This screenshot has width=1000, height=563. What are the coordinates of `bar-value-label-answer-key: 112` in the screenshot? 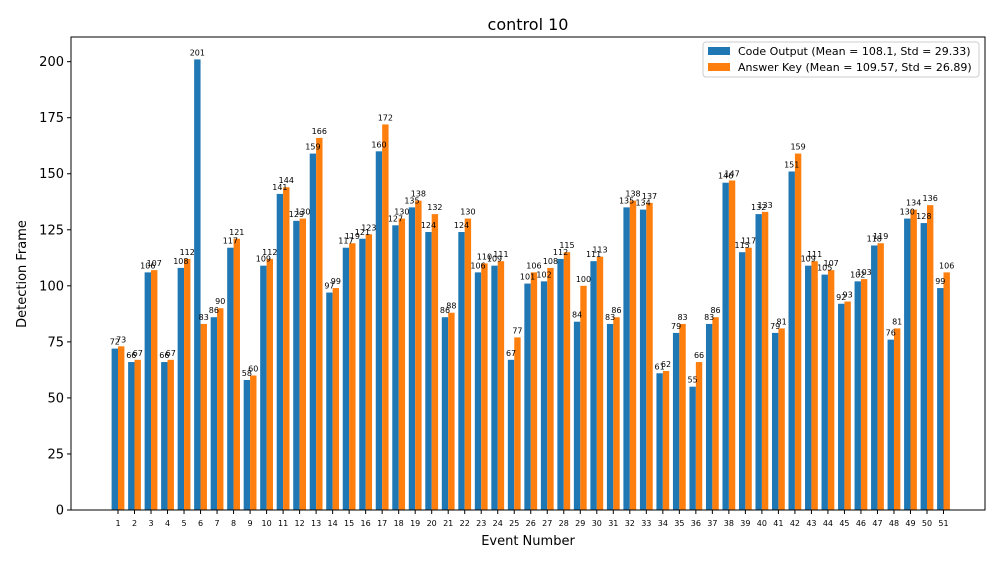 It's located at (269, 252).